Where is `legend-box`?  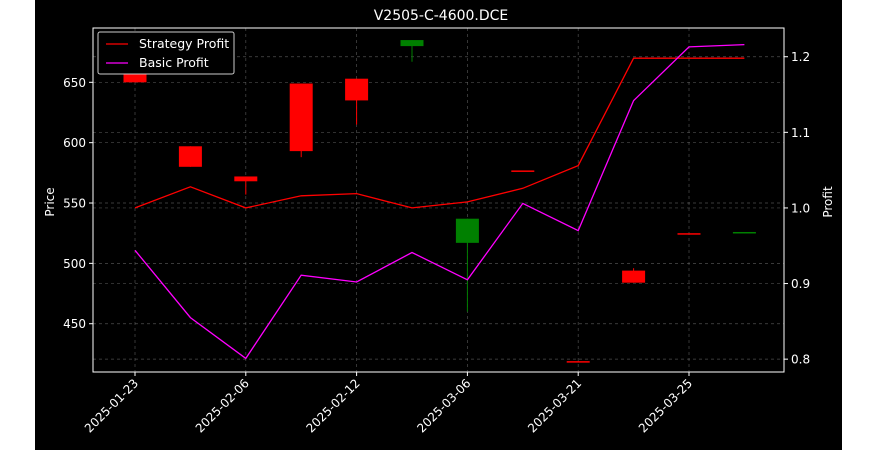
legend-box is located at coordinates (166, 53).